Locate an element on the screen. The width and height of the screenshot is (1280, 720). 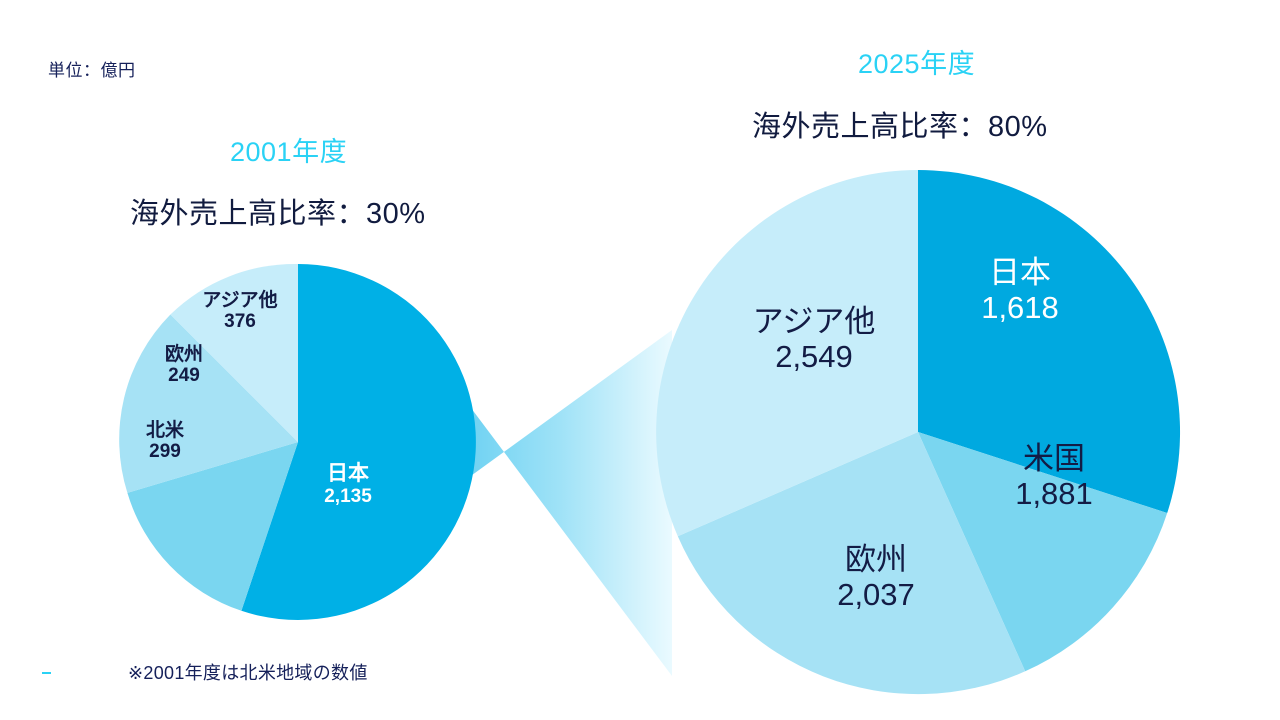
unit-label: 単位：億円 is located at coordinates (92, 70).